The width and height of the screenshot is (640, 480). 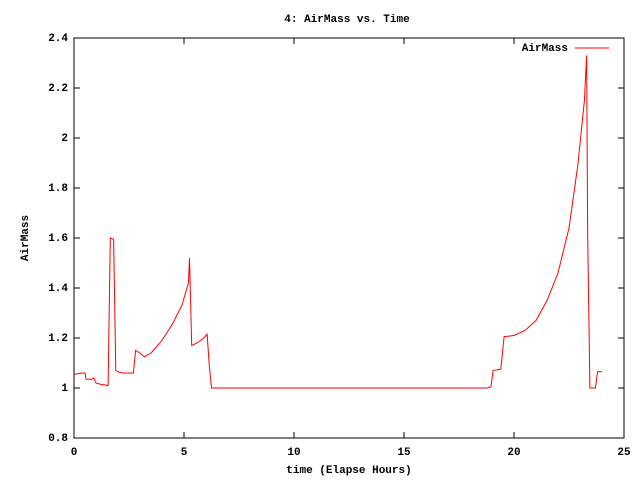 What do you see at coordinates (58, 339) in the screenshot?
I see `y-tick-label: 1.2` at bounding box center [58, 339].